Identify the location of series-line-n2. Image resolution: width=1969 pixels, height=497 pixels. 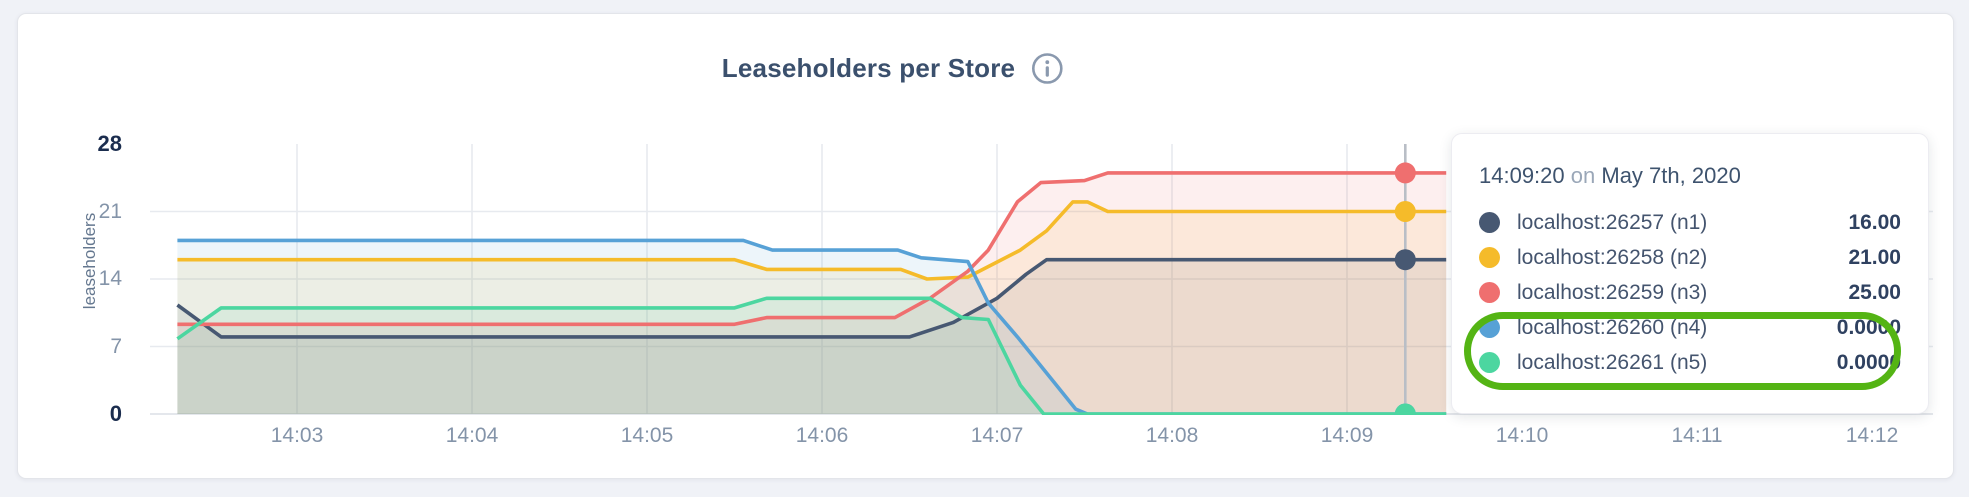
(812, 240).